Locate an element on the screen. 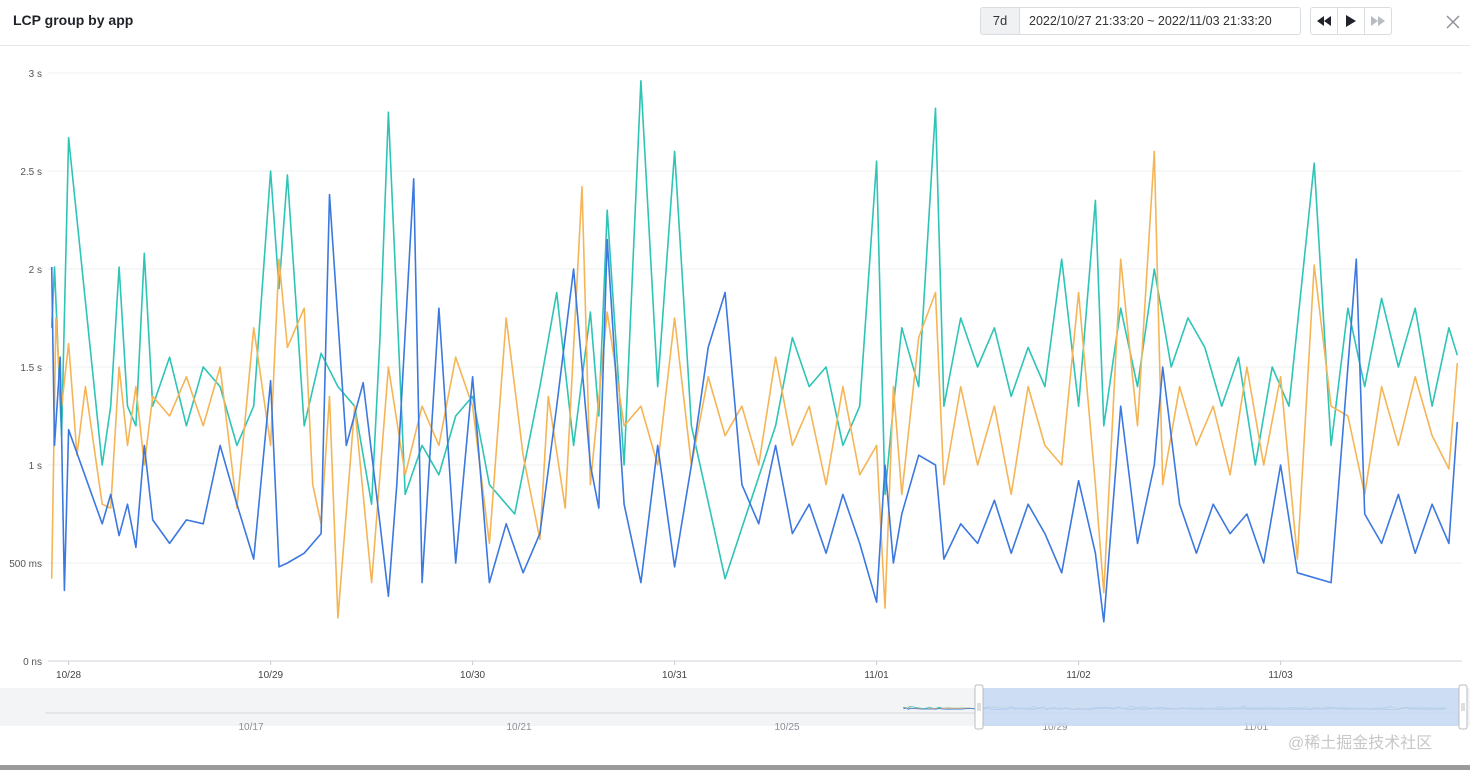 This screenshot has width=1470, height=770. slider-tick-label: 10/29 is located at coordinates (1054, 727).